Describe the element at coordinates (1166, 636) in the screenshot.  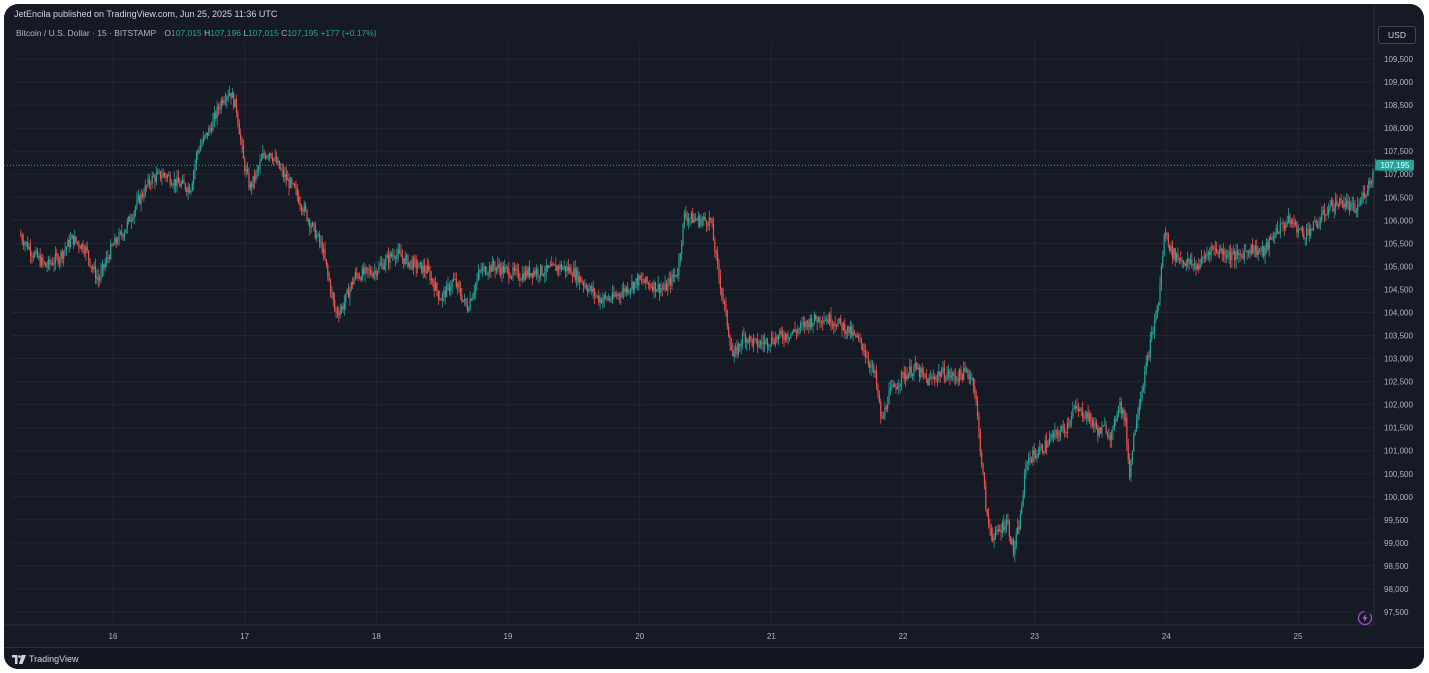
I see `time-tick-label: 24` at that location.